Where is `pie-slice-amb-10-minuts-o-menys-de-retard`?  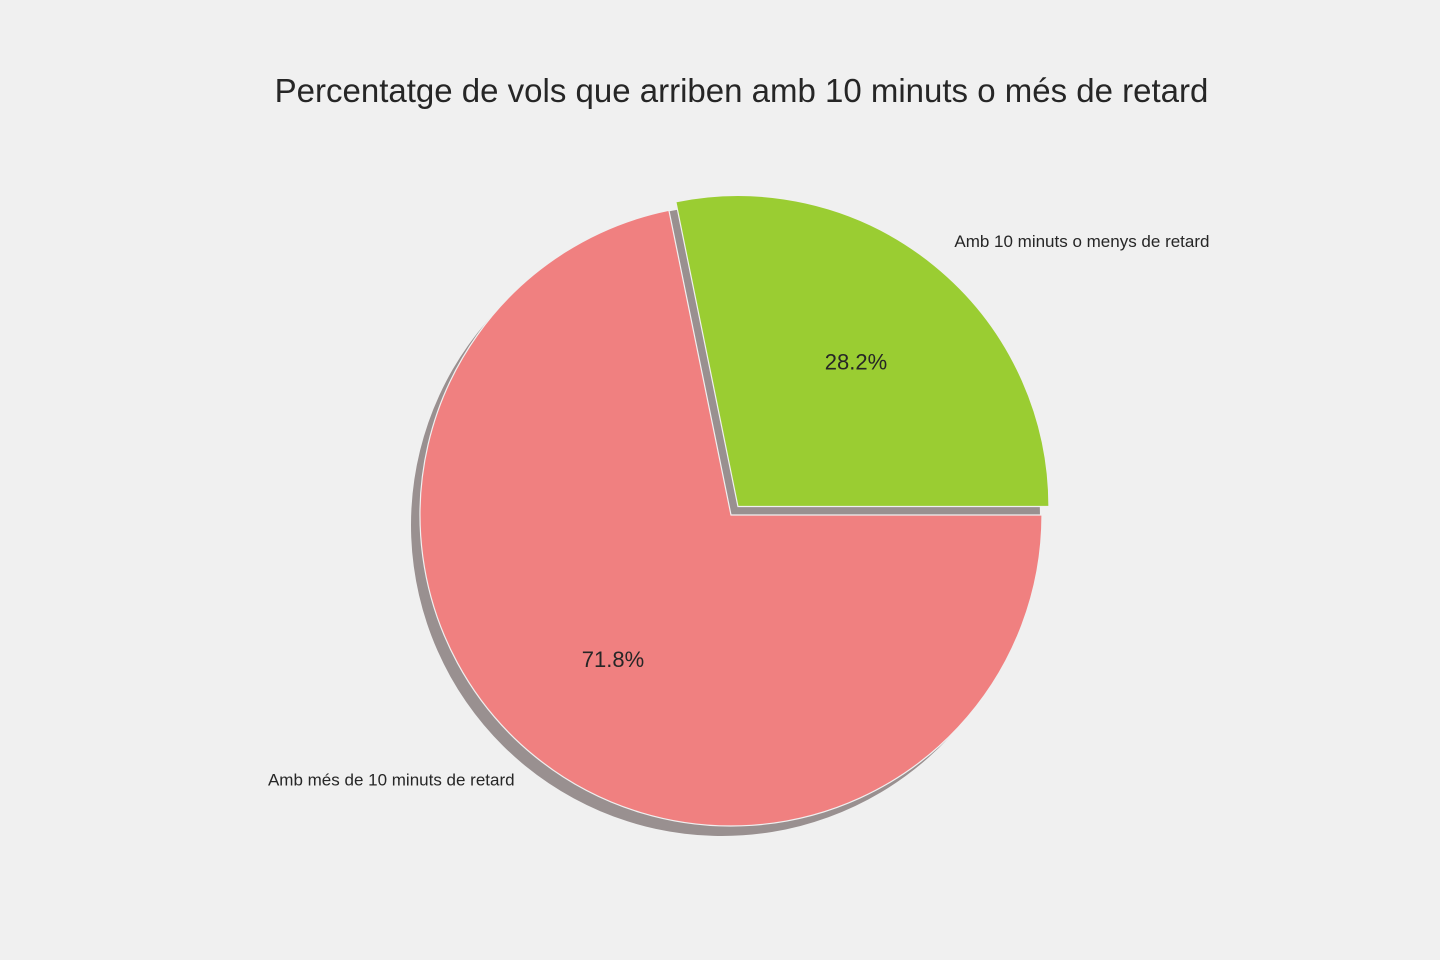
pie-slice-amb-10-minuts-o-menys-de-retard is located at coordinates (862, 351).